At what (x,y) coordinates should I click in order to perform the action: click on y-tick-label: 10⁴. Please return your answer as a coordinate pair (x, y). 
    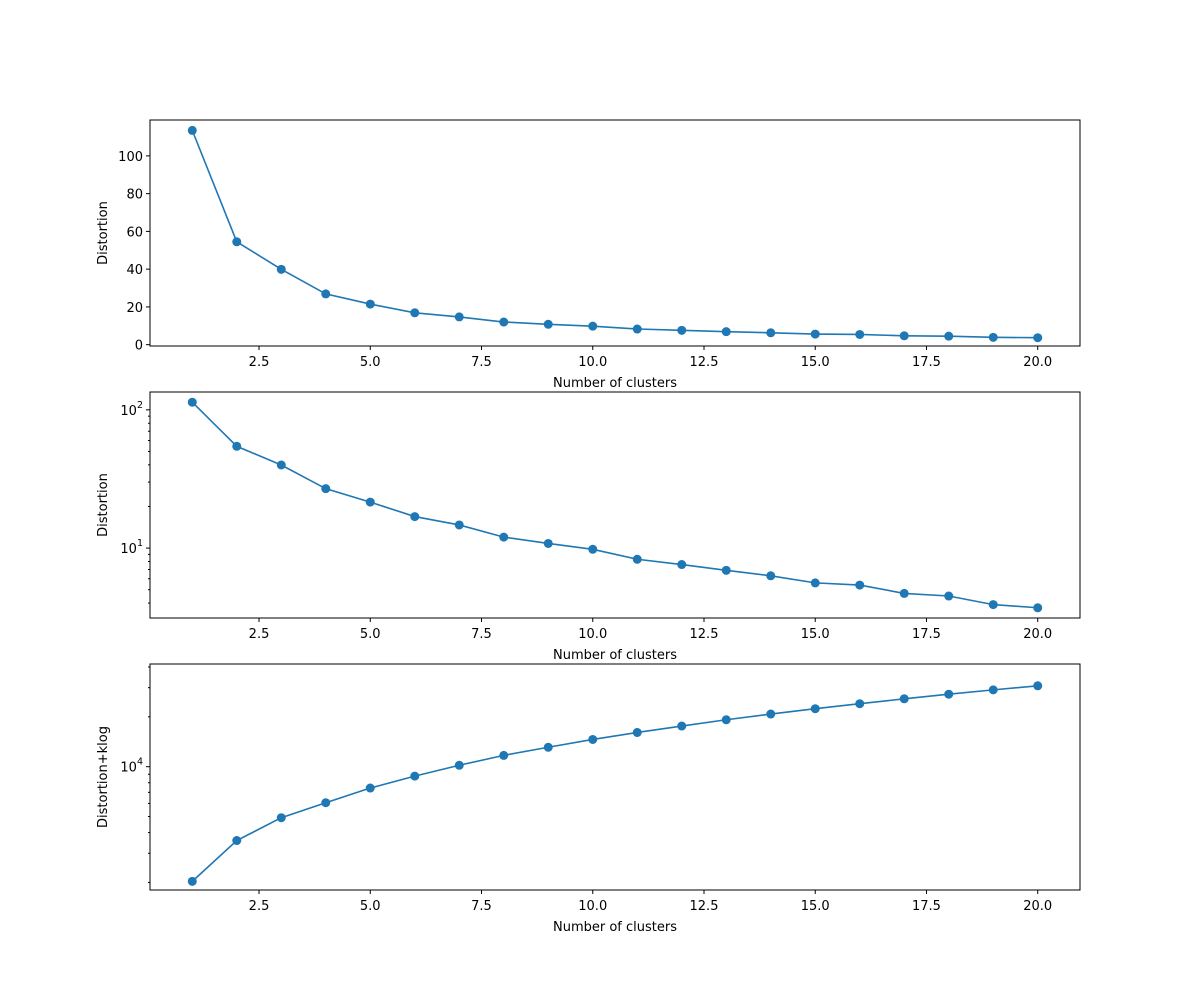
    Looking at the image, I should click on (131, 766).